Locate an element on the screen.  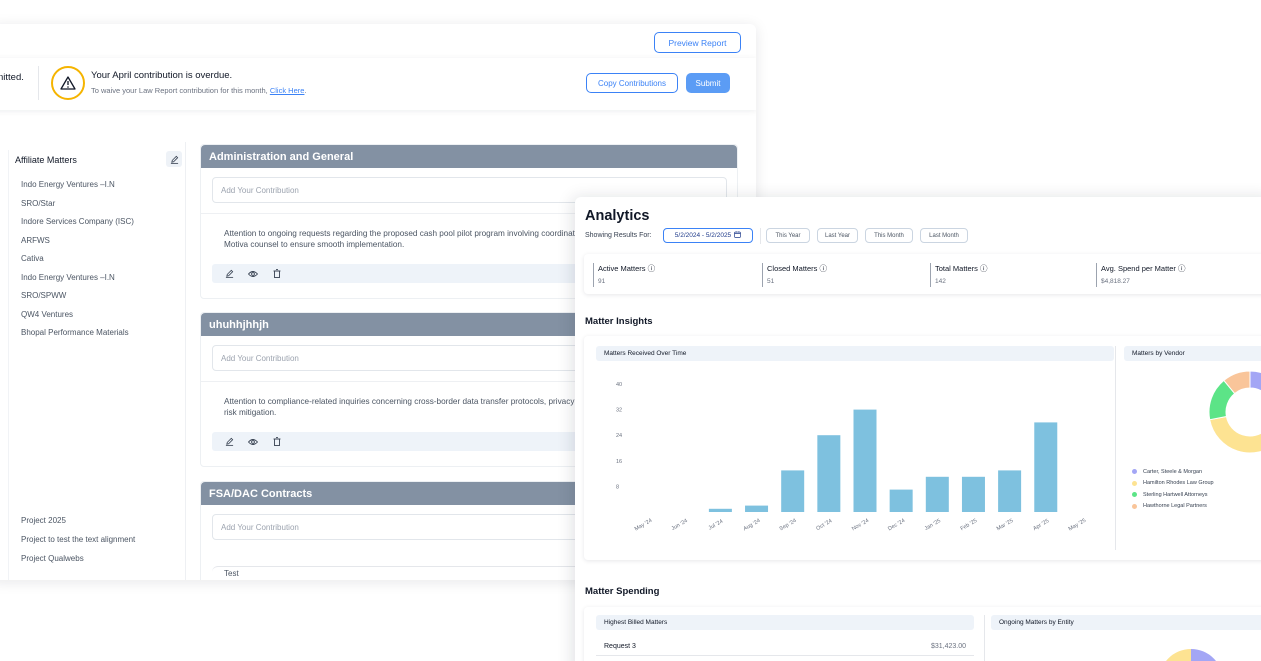
waive-click-here-link: Click Here is located at coordinates (287, 90).